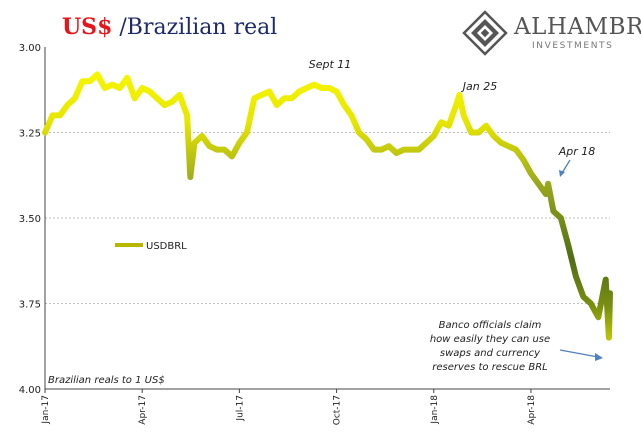  Describe the element at coordinates (485, 33) in the screenshot. I see `logo-diamond-icon` at that location.